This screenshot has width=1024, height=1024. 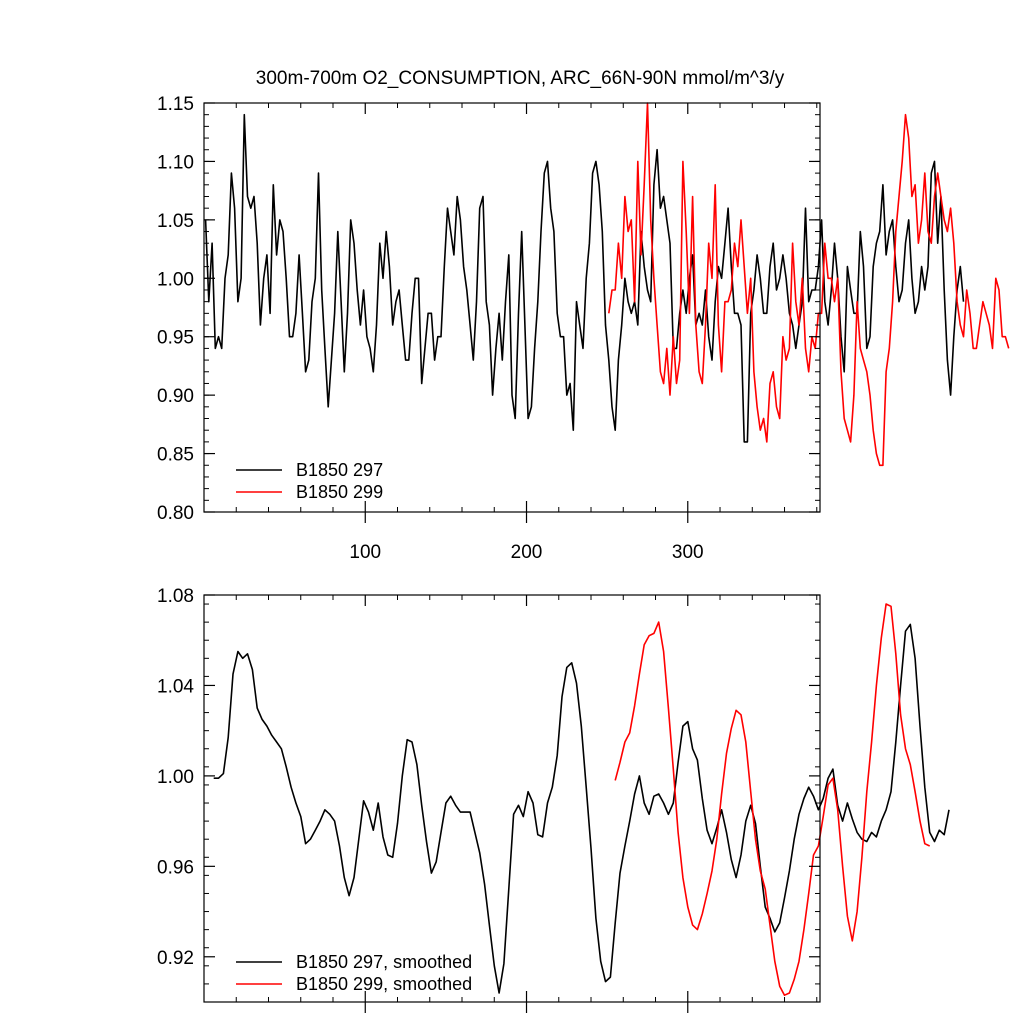 I want to click on y-tick-label: 0.95, so click(x=175, y=338).